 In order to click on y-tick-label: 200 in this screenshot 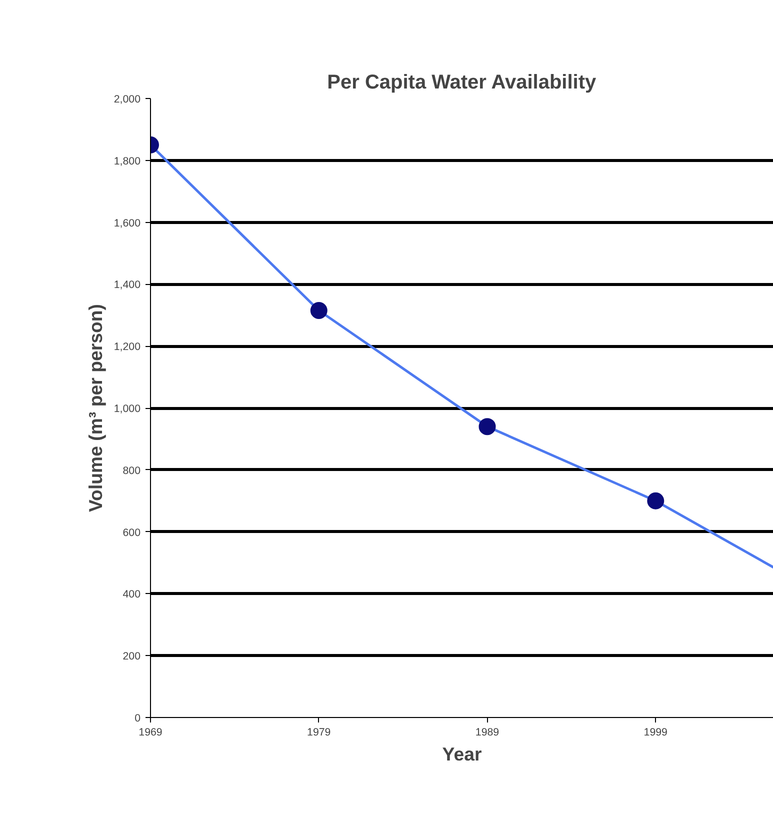, I will do `click(131, 656)`.